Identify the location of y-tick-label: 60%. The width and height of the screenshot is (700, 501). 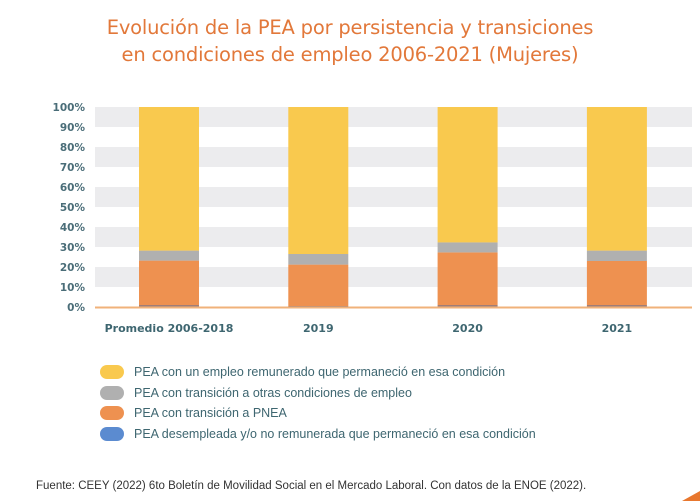
(73, 188).